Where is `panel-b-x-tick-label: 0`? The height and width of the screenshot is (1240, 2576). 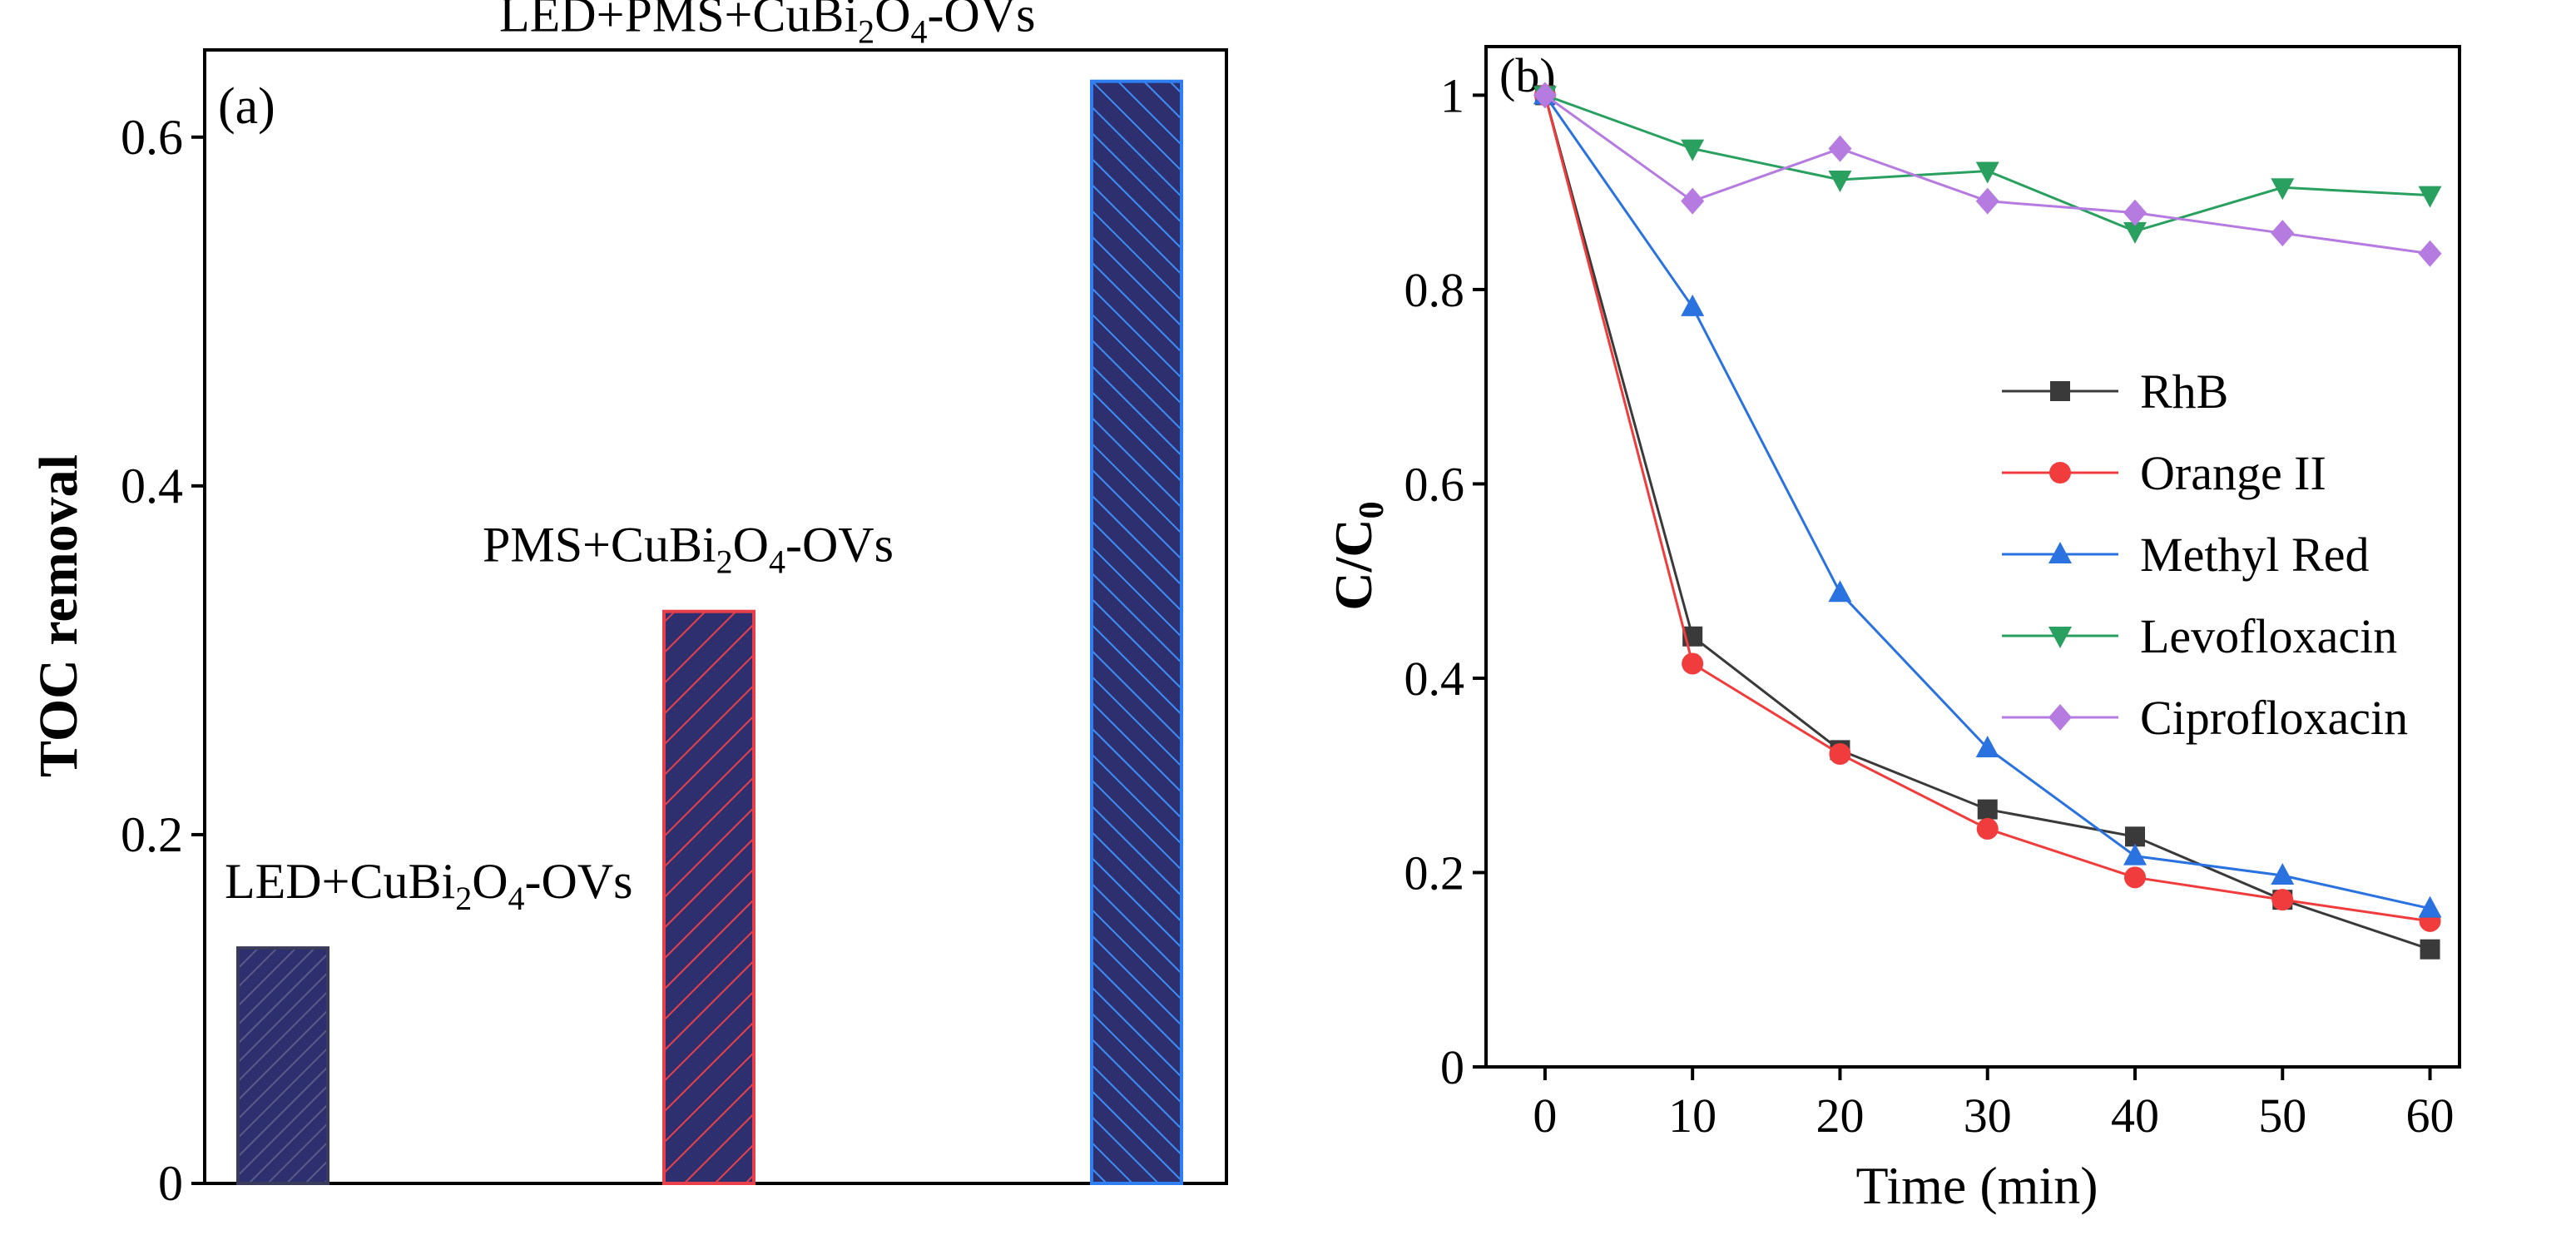
panel-b-x-tick-label: 0 is located at coordinates (1545, 1116).